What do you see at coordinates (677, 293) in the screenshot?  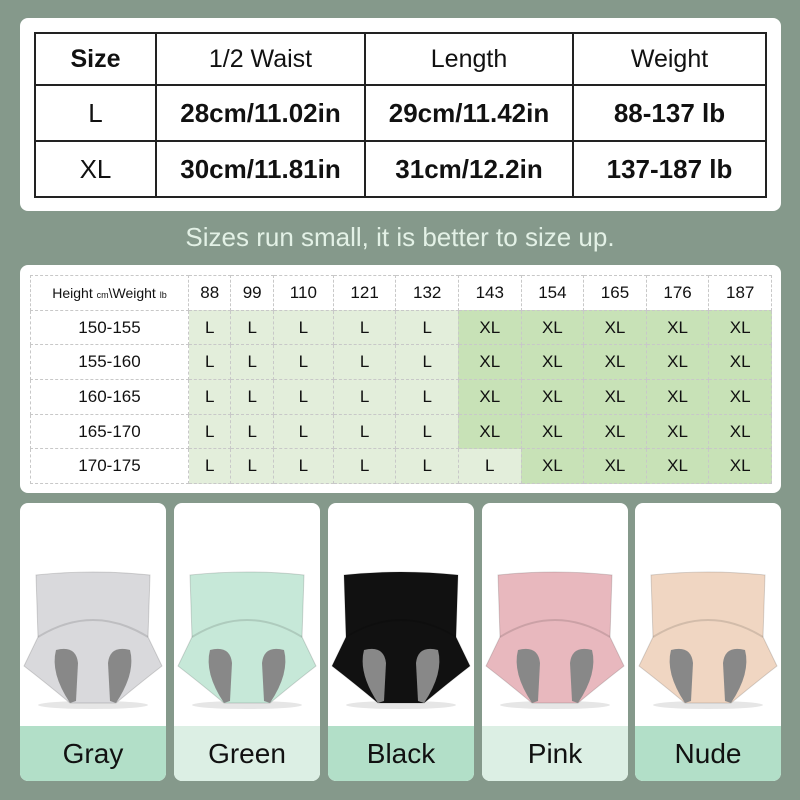 I see `weight-header: 176` at bounding box center [677, 293].